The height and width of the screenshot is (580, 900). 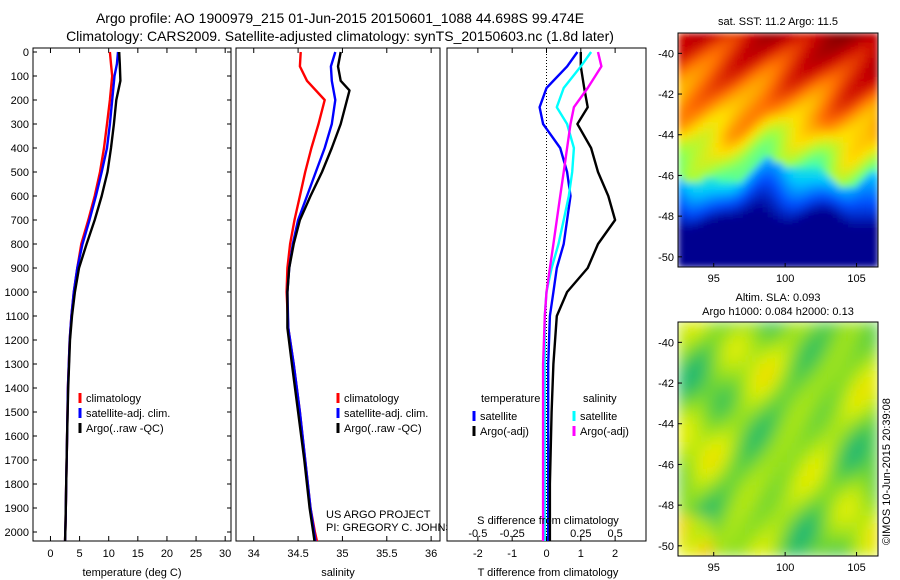 I want to click on latitude-tick-label: -48, so click(x=666, y=217).